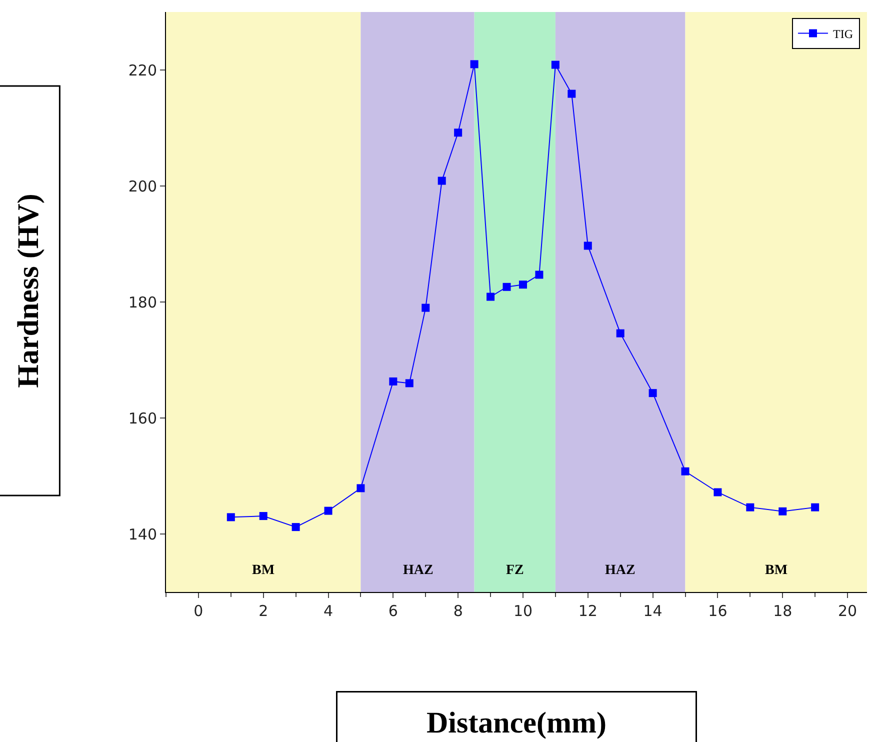 This screenshot has width=869, height=742. Describe the element at coordinates (142, 186) in the screenshot. I see `y-tick-label: 200` at that location.